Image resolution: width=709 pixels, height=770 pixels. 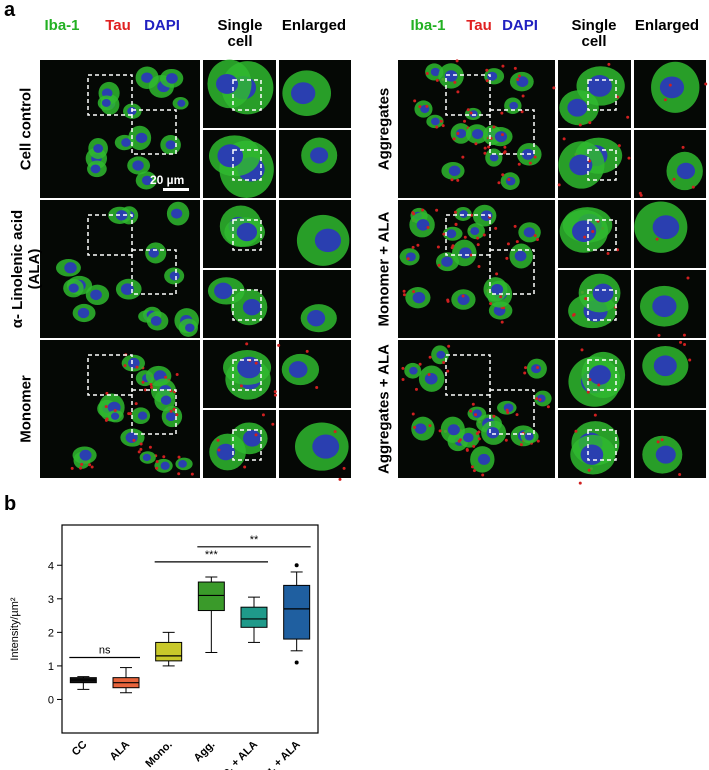 I want to click on column-header: Iba-1, so click(x=428, y=25).